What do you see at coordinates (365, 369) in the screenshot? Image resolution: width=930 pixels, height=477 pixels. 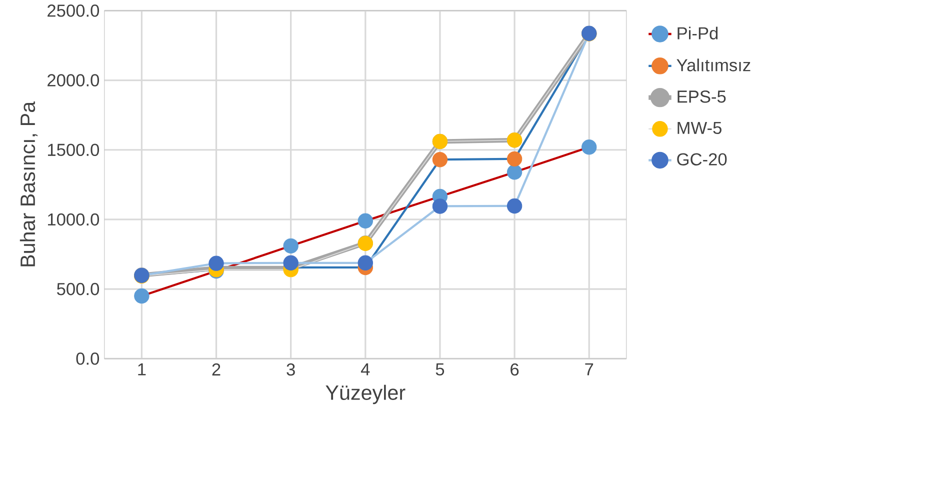 I see `x-tick-label: 4` at bounding box center [365, 369].